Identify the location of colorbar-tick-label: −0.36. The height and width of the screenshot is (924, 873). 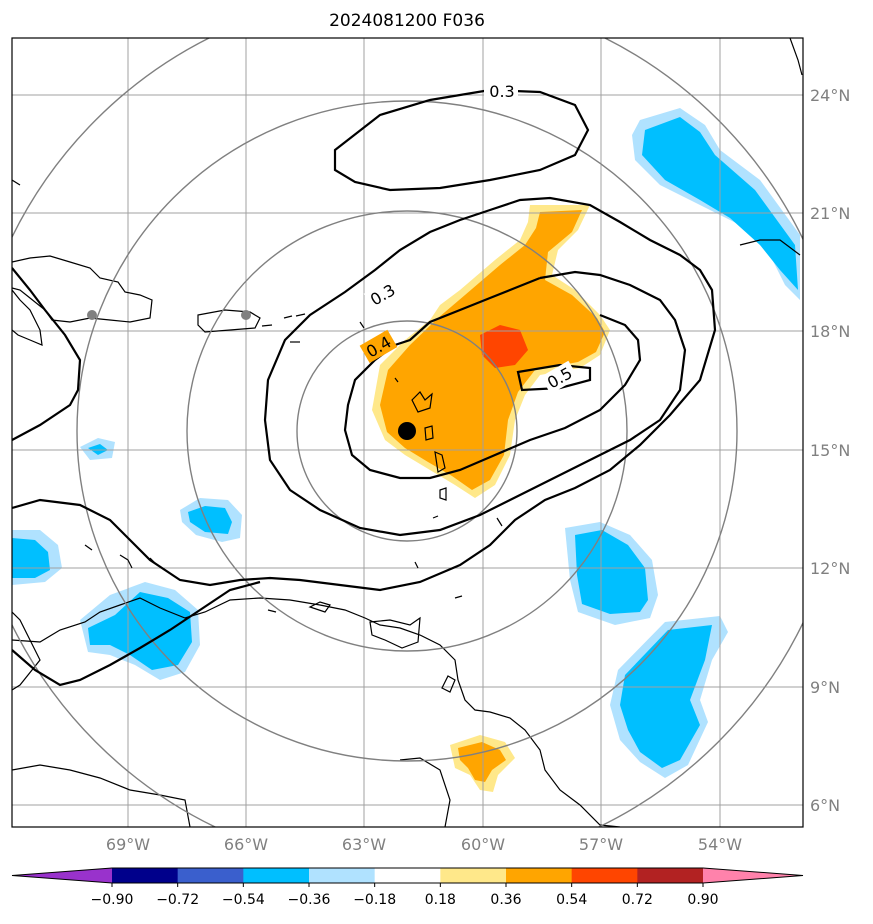
(309, 900).